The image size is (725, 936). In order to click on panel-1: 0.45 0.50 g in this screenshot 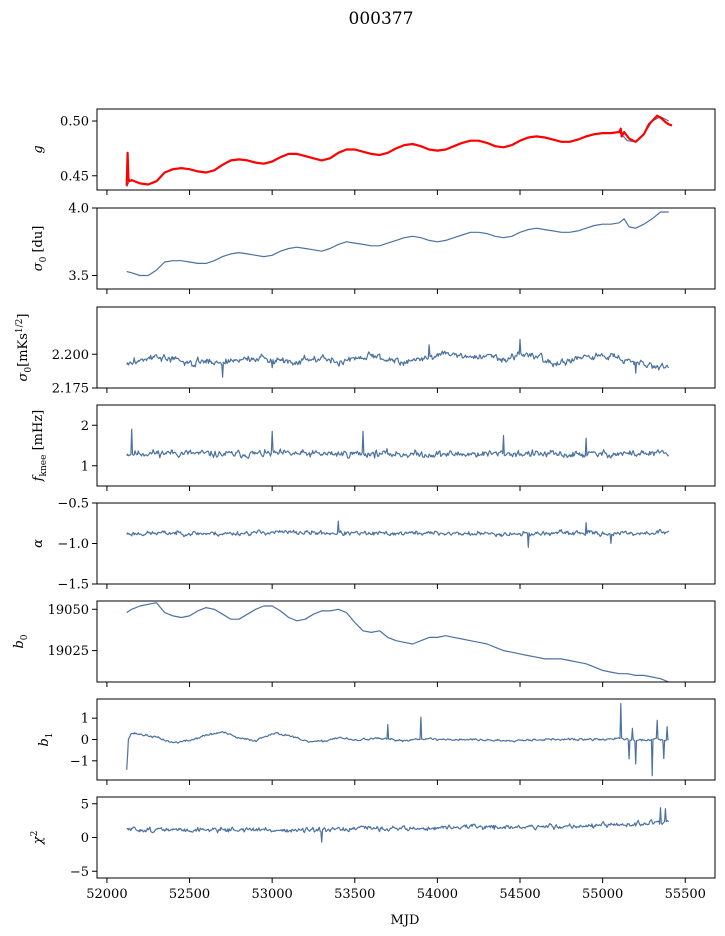, I will do `click(373, 151)`.